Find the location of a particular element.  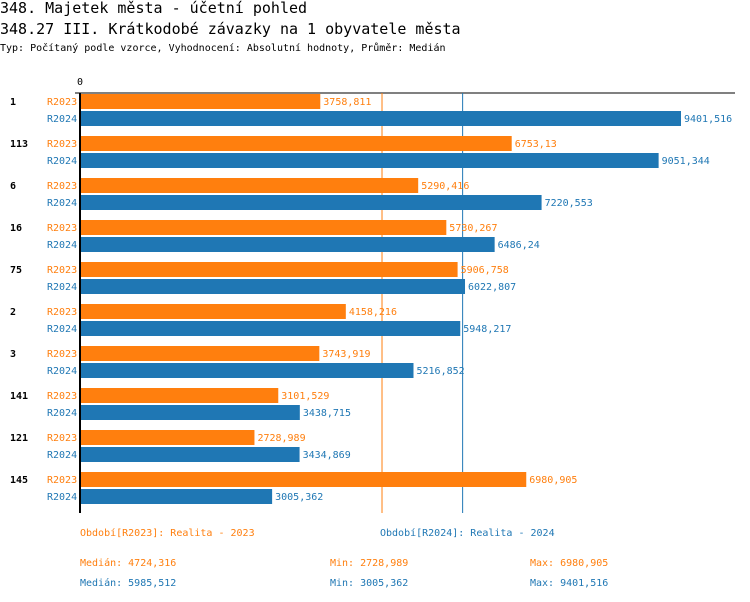

data-label: 5948,217 is located at coordinates (487, 329).